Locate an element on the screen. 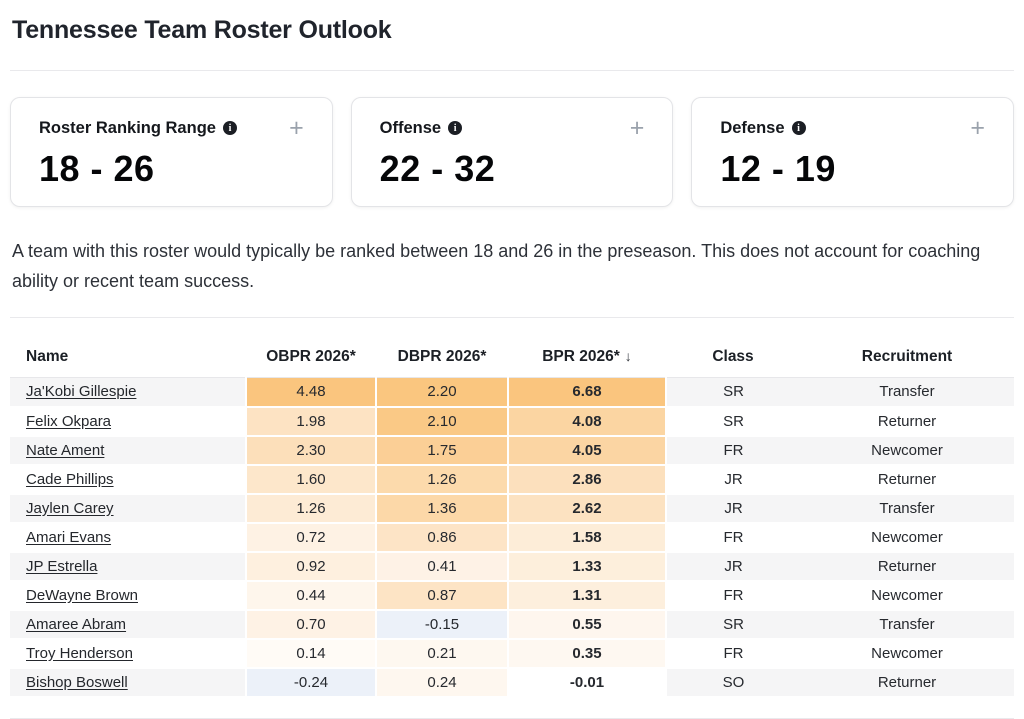 This screenshot has height=719, width=1024. table-row: Amaree Abram 0.70 -0.15 0.55 SR Transfer is located at coordinates (512, 624).